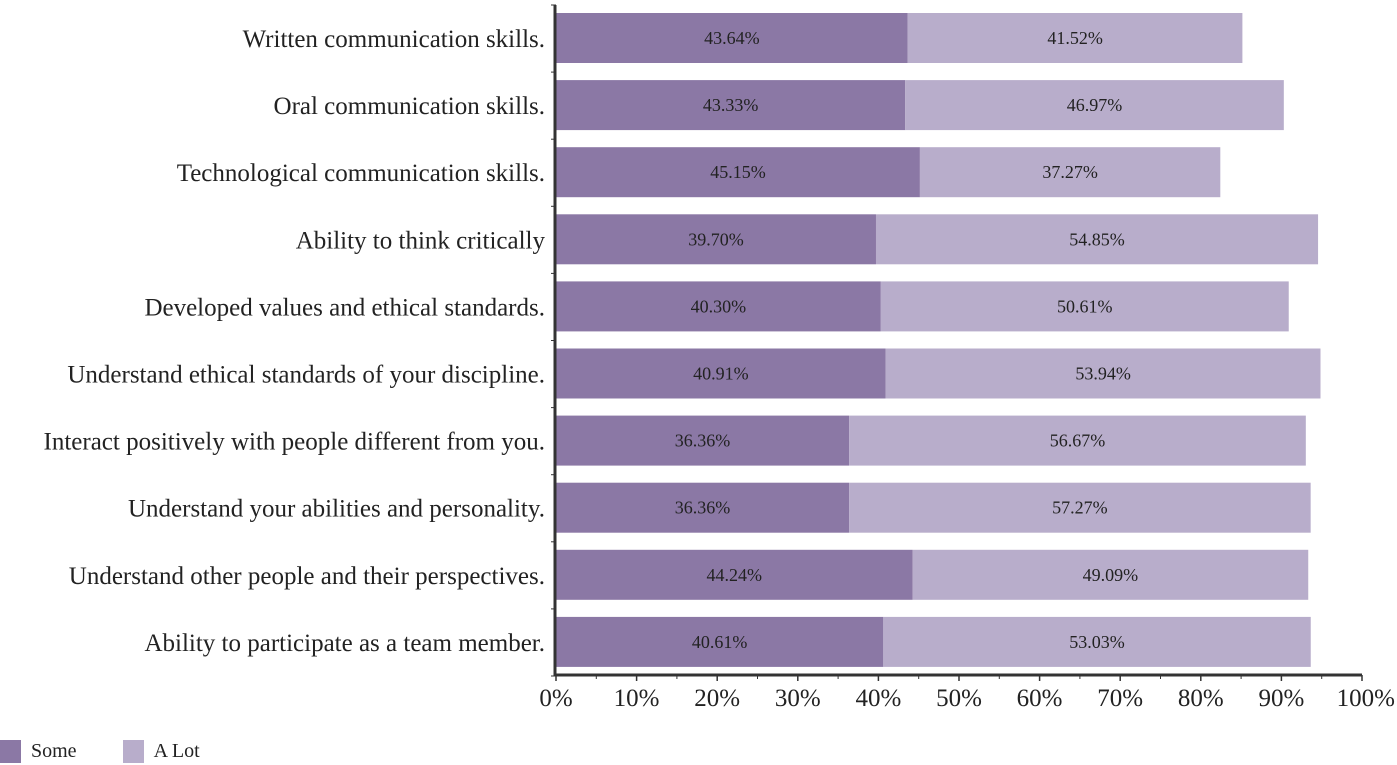  I want to click on data-label-a-lot-9: 53.03%, so click(1097, 642).